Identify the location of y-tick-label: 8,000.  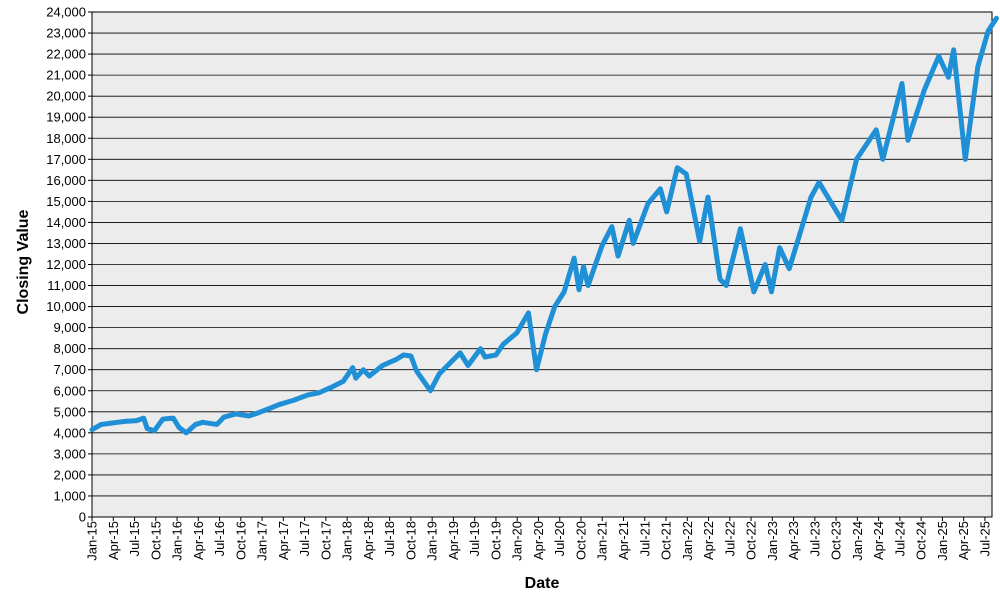
(69, 348).